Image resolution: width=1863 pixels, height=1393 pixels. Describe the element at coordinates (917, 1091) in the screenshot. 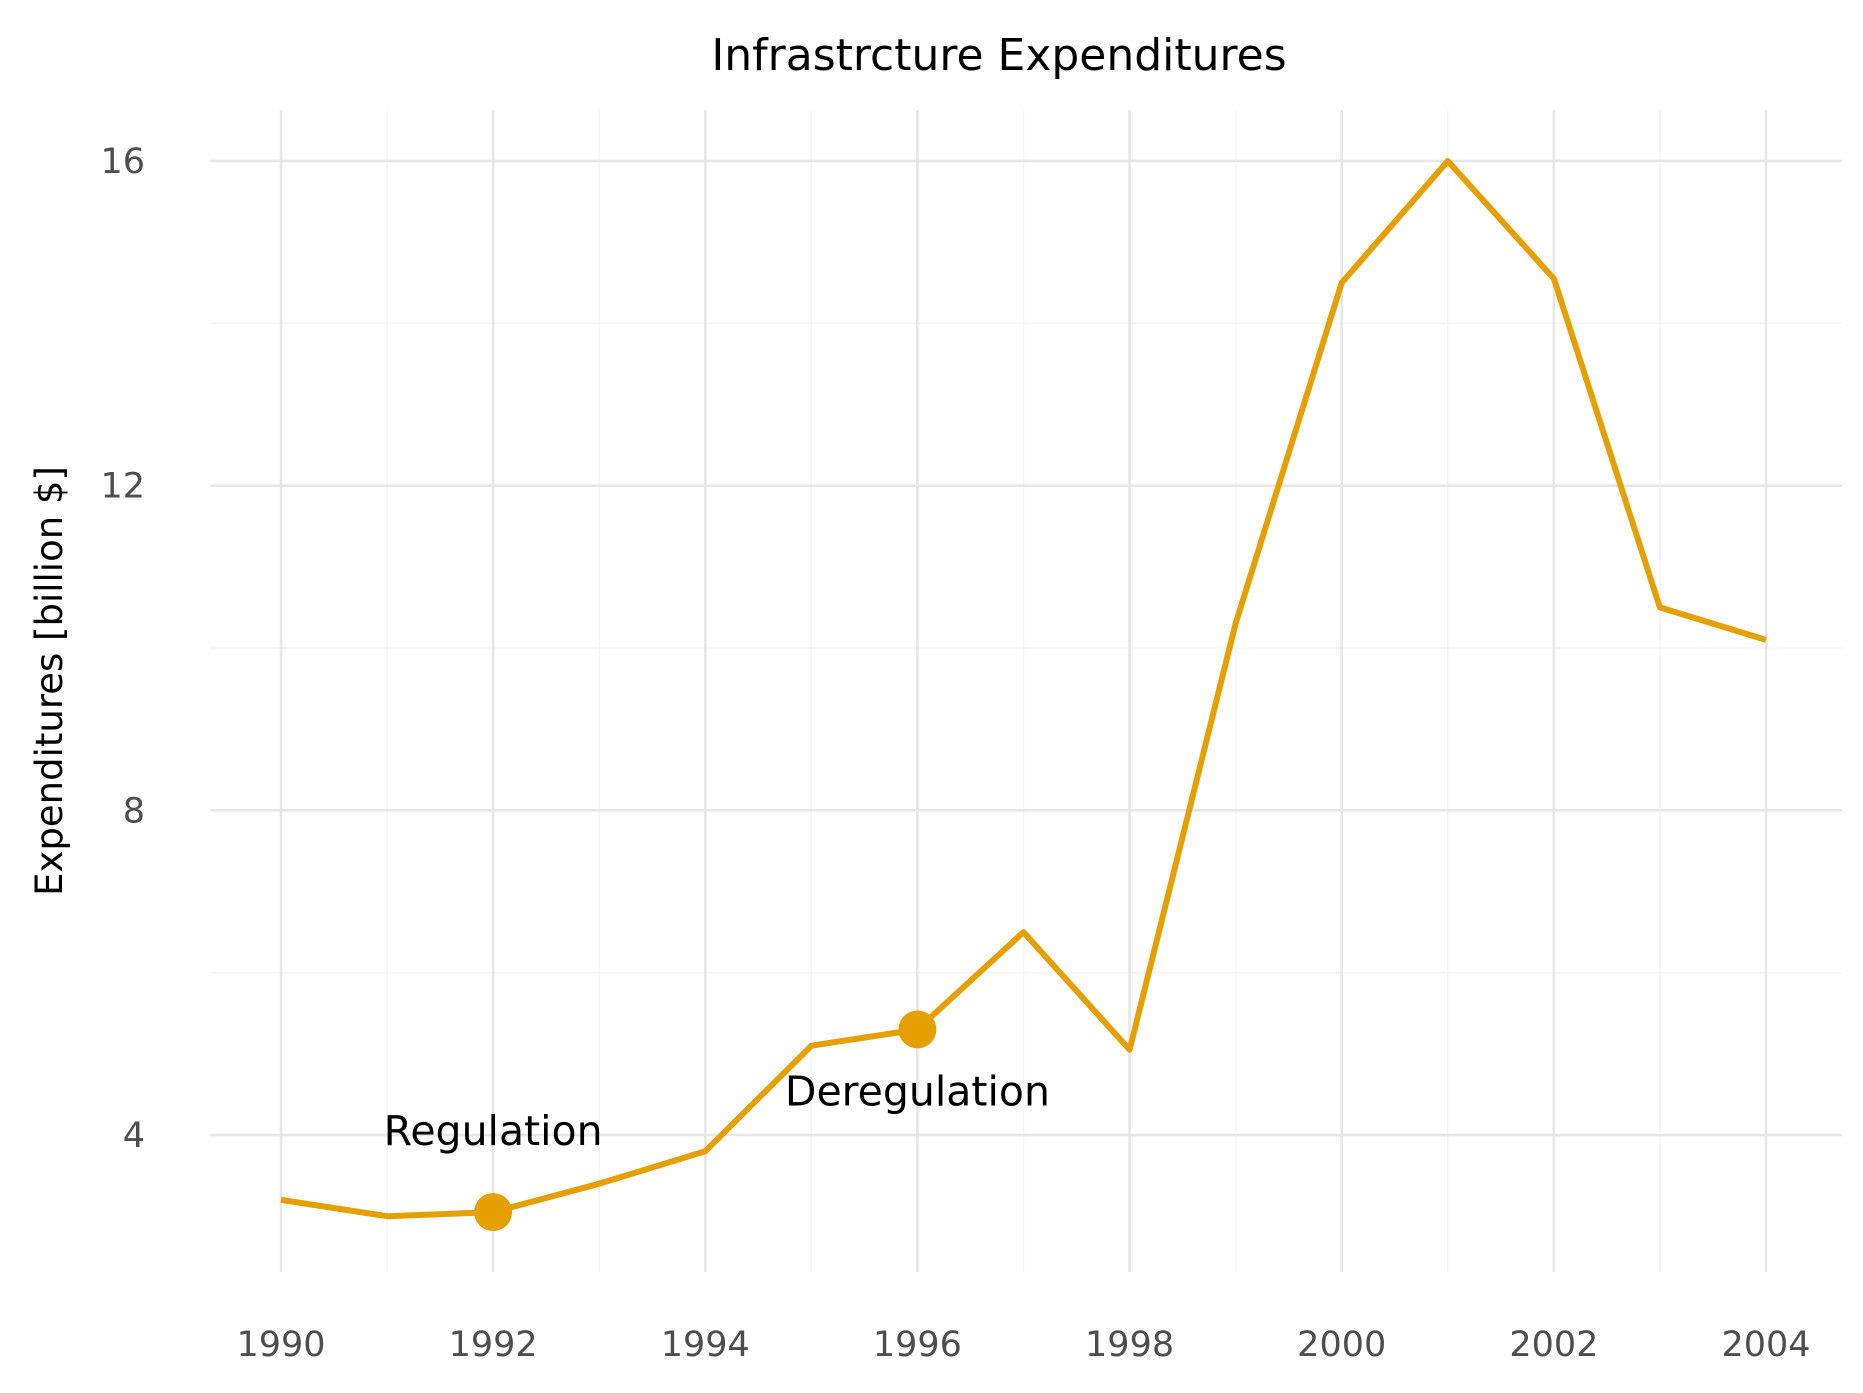

I see `annotation-label: Deregulation` at that location.